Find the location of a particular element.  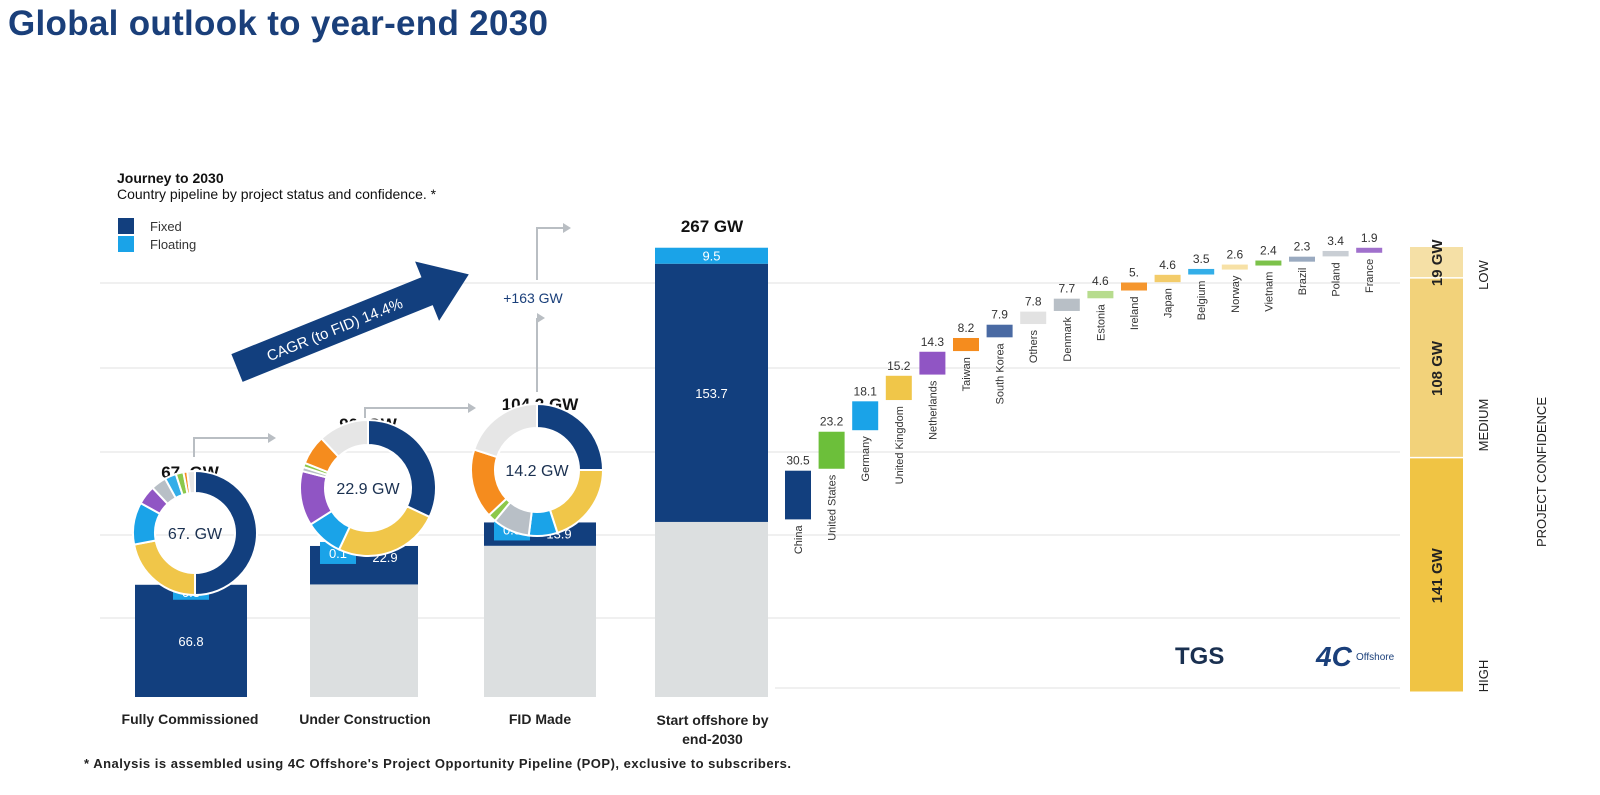

legend-label-fixed: Fixed is located at coordinates (166, 226).